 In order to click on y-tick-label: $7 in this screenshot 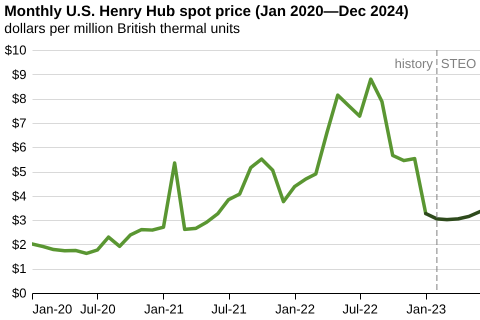, I will do `click(19, 122)`.